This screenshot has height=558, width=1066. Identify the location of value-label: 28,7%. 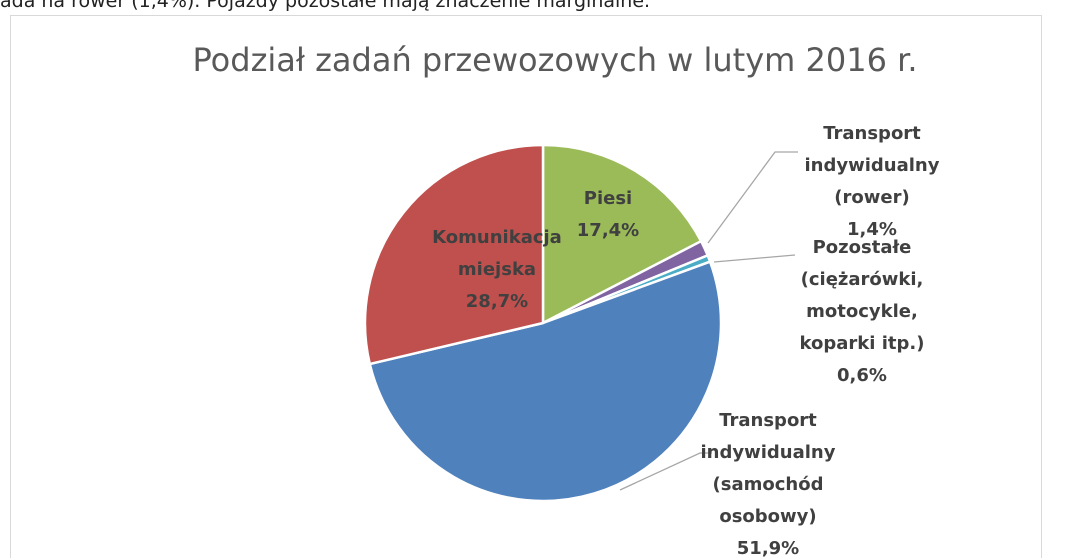
(497, 301).